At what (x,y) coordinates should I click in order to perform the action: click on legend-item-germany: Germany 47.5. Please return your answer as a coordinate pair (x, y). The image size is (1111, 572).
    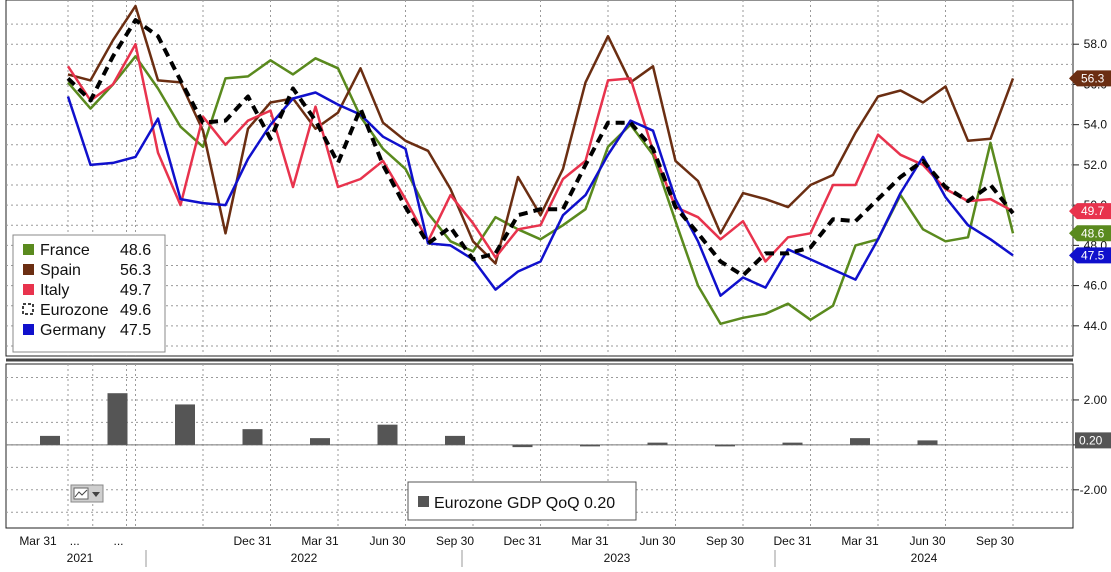
    Looking at the image, I should click on (87, 330).